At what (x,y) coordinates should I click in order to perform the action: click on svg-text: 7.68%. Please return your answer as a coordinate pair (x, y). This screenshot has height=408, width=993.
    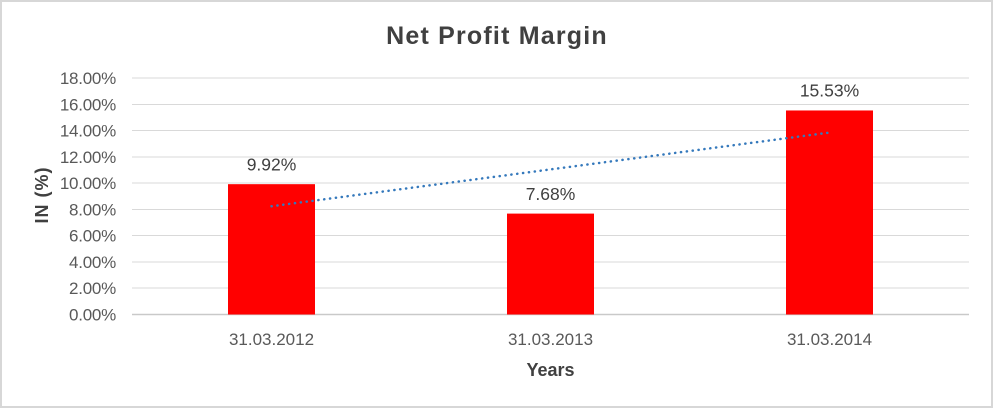
    Looking at the image, I should click on (551, 194).